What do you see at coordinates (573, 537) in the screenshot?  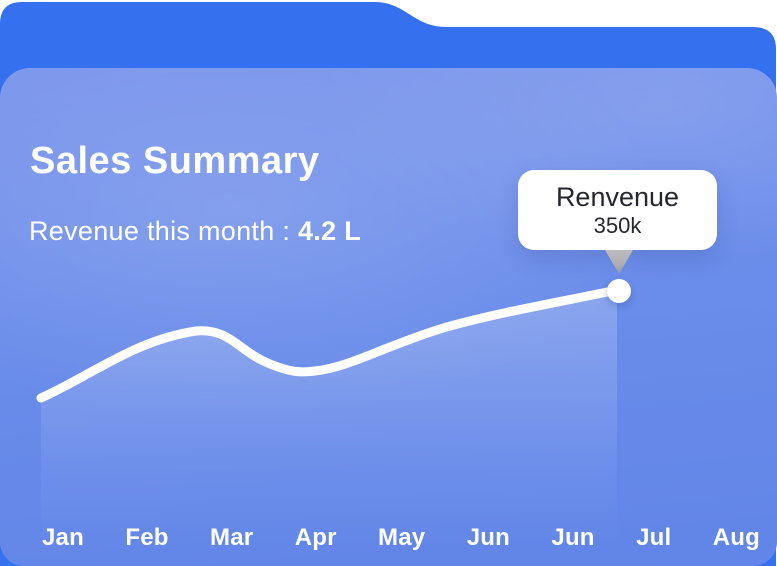 I see `x-axis-label-jun-2: Jun` at bounding box center [573, 537].